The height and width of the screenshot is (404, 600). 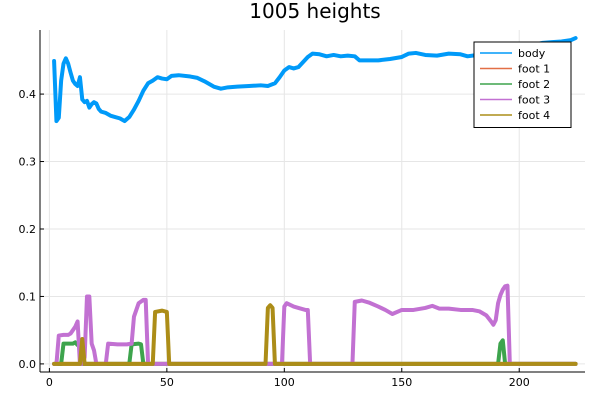 I want to click on chart-title: 1005 heights, so click(x=314, y=11).